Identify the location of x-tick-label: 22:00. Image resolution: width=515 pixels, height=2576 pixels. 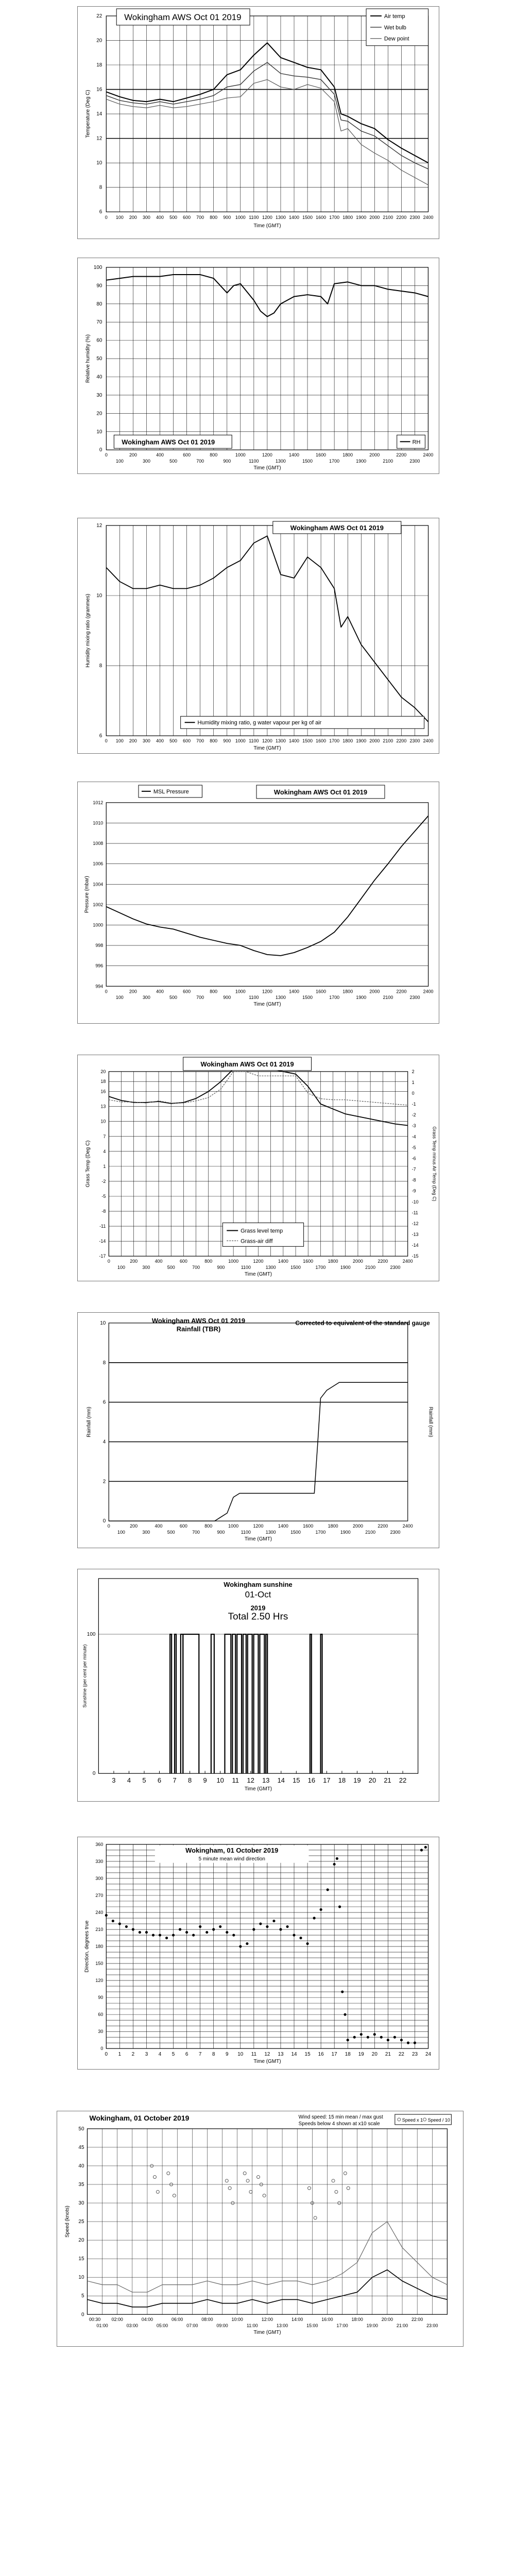
(417, 2319).